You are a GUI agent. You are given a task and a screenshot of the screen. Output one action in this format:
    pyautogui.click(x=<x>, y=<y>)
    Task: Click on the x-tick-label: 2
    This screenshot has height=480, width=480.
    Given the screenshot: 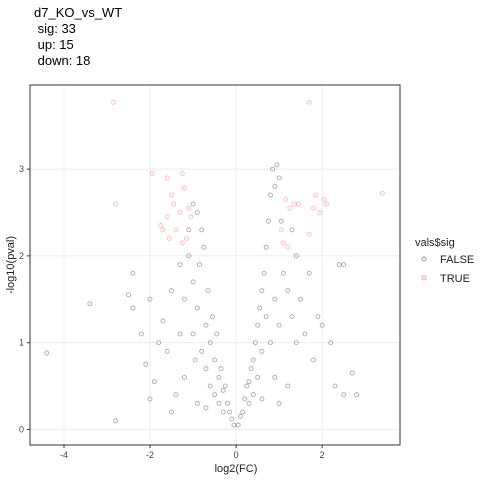 What is the action you would take?
    pyautogui.click(x=322, y=455)
    